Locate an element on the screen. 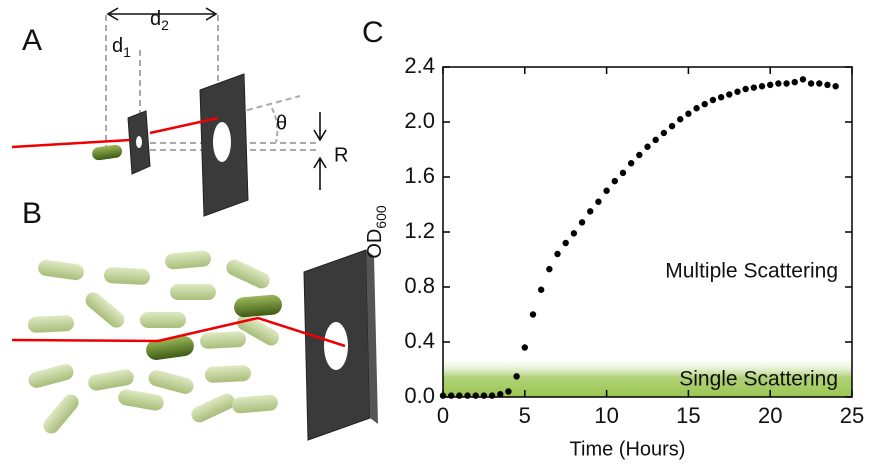 The width and height of the screenshot is (877, 464). label-sub: 1 is located at coordinates (127, 52).